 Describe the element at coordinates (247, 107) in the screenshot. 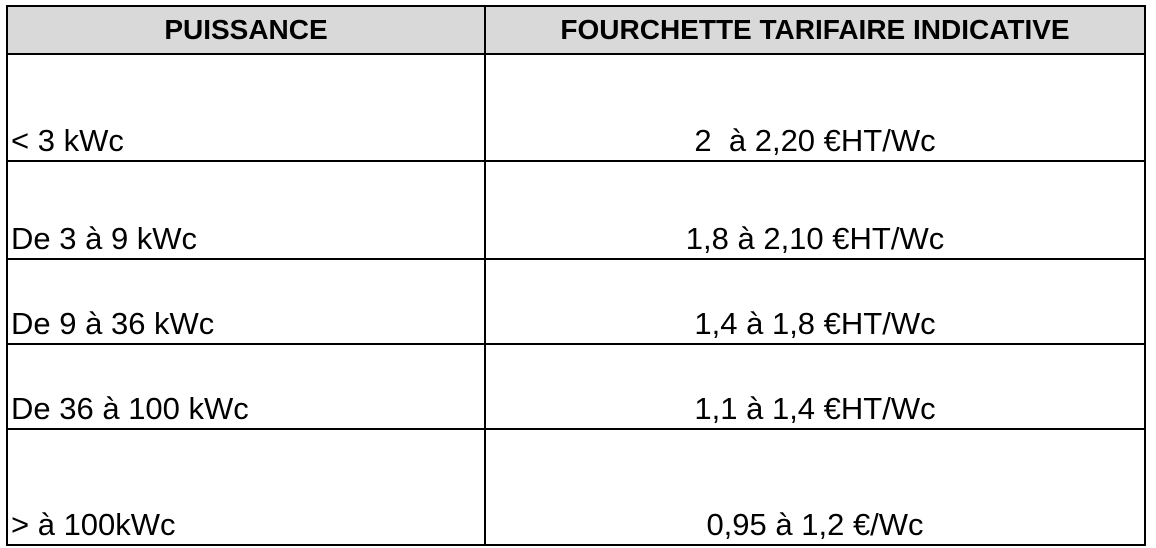

I see `puissance-cell: < 3 kWc` at that location.